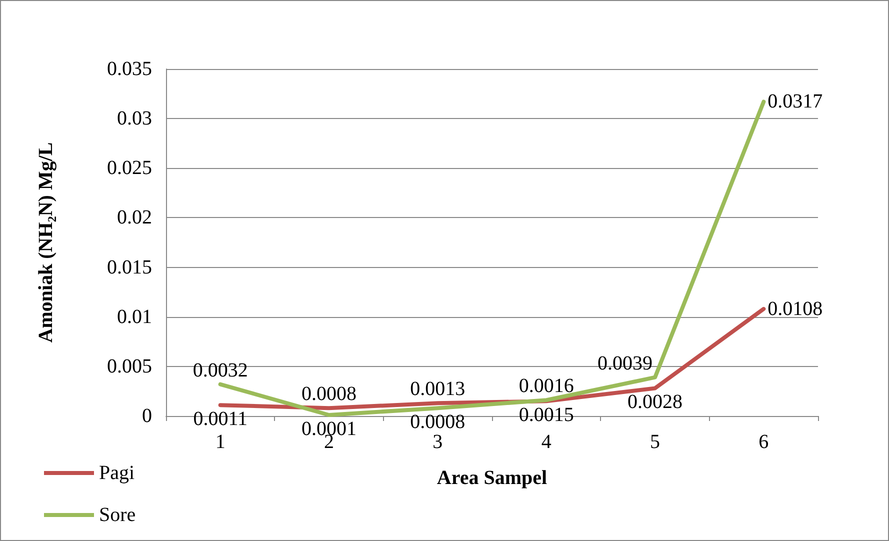 Image resolution: width=889 pixels, height=541 pixels. I want to click on data-label: 0.0011, so click(220, 419).